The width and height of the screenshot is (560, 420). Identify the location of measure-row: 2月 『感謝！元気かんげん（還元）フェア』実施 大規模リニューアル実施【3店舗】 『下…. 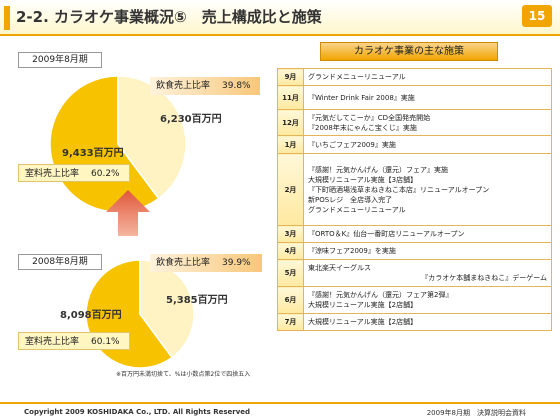
(414, 189).